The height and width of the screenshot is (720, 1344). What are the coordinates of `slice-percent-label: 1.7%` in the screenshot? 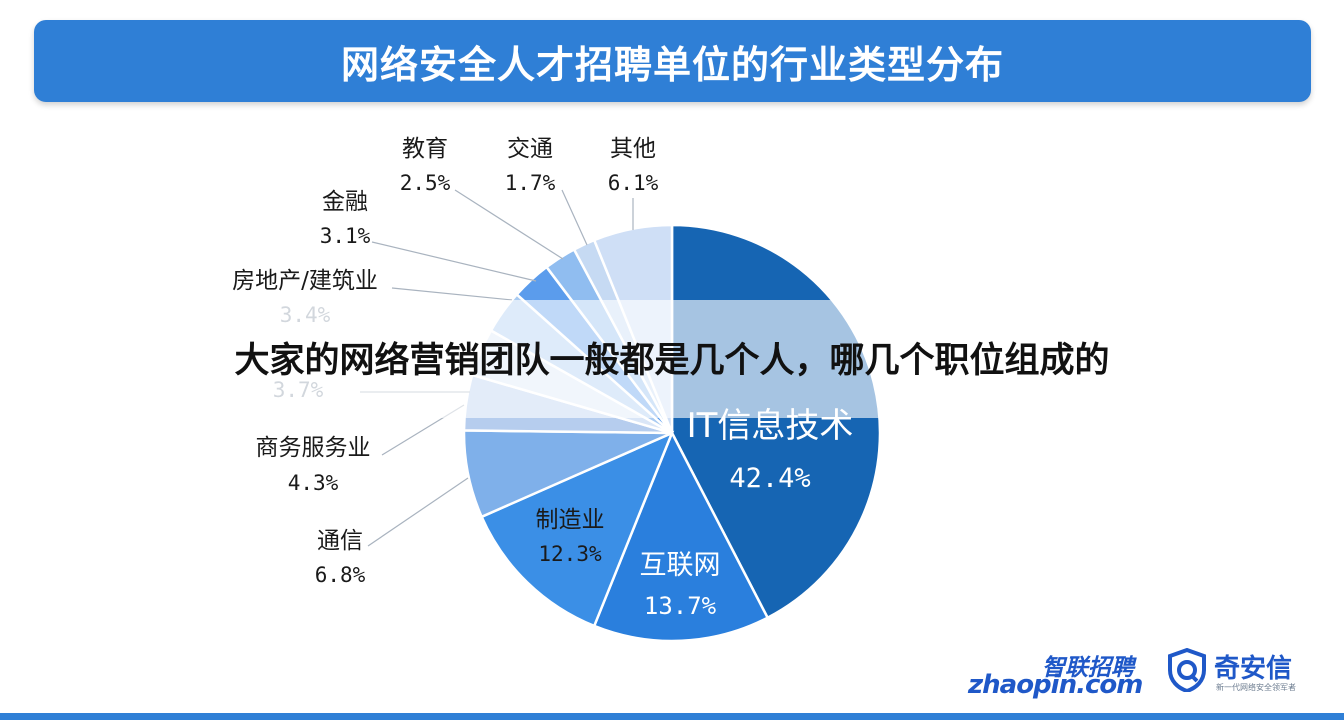 It's located at (530, 183).